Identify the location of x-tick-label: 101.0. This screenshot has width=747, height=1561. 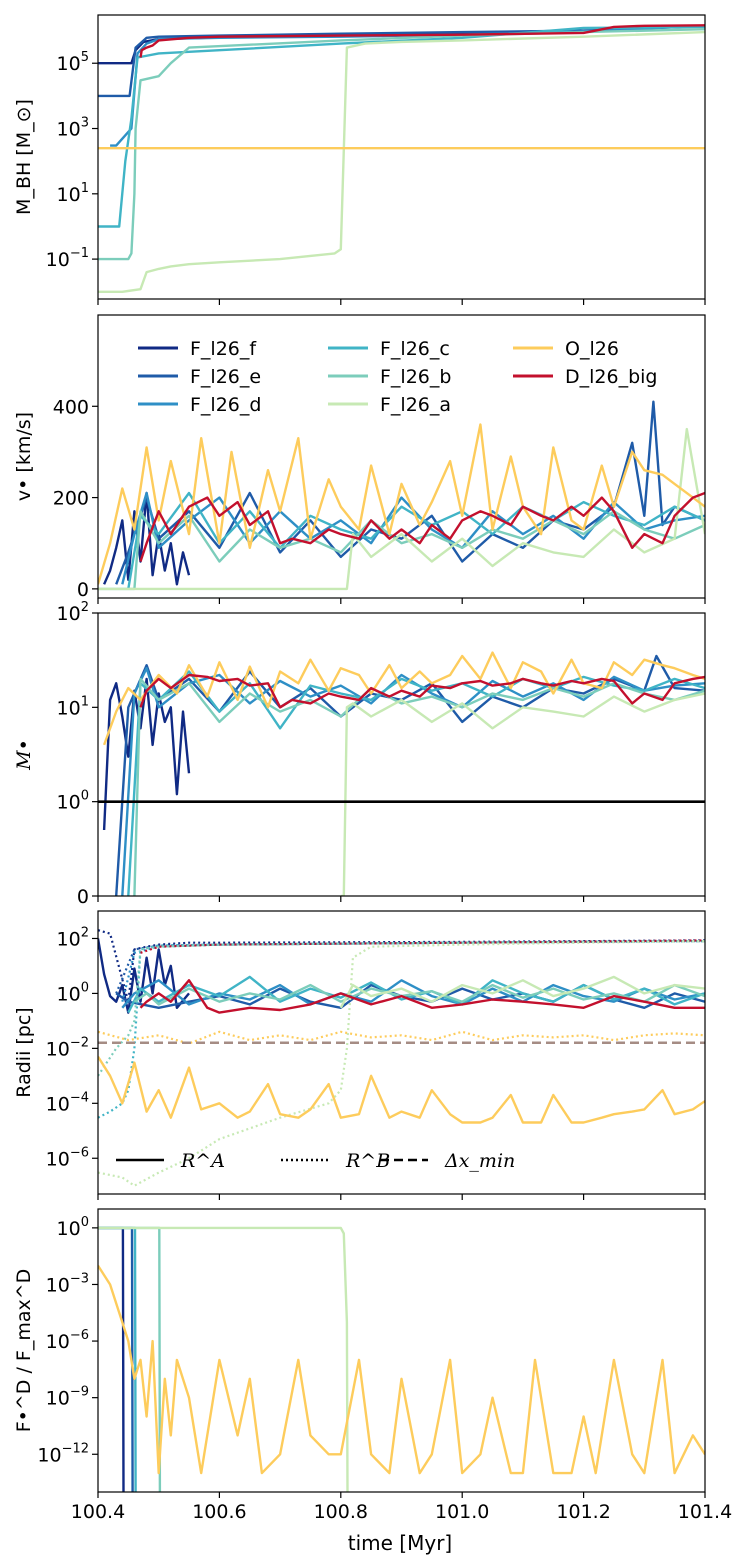
(462, 1512).